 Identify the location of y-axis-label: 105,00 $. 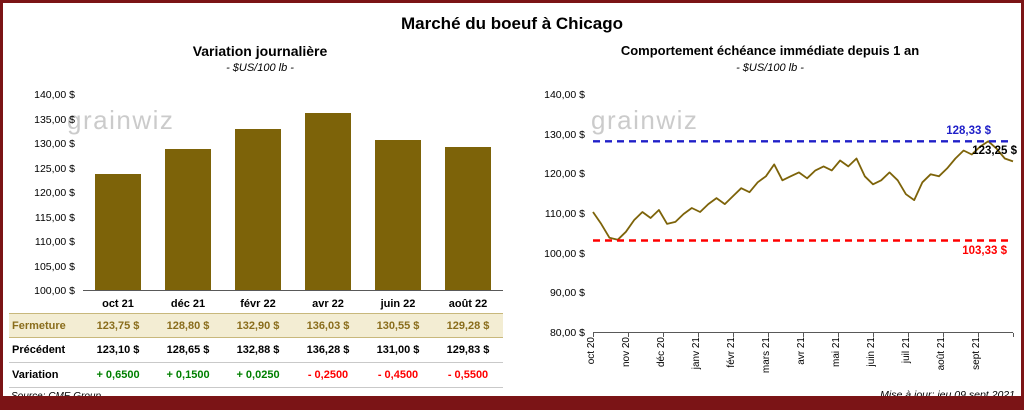
(54, 266).